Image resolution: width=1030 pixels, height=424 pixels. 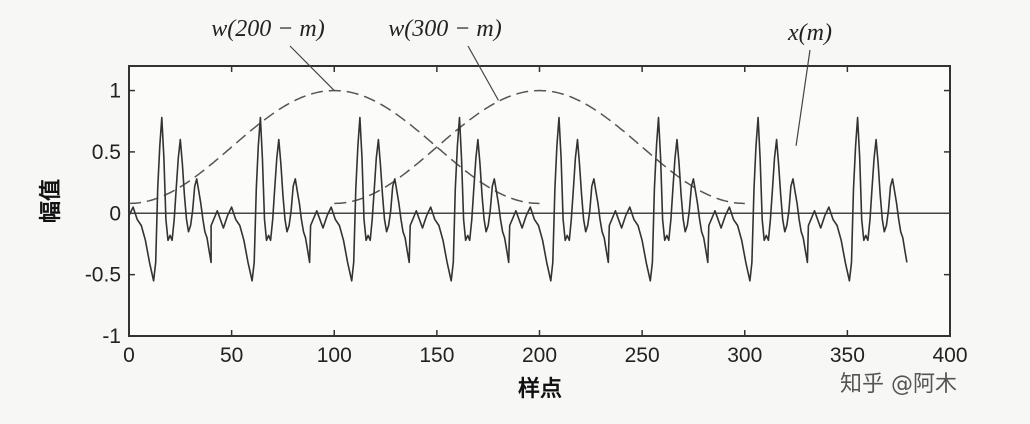 I want to click on x-tick-label: 400, so click(x=949, y=355).